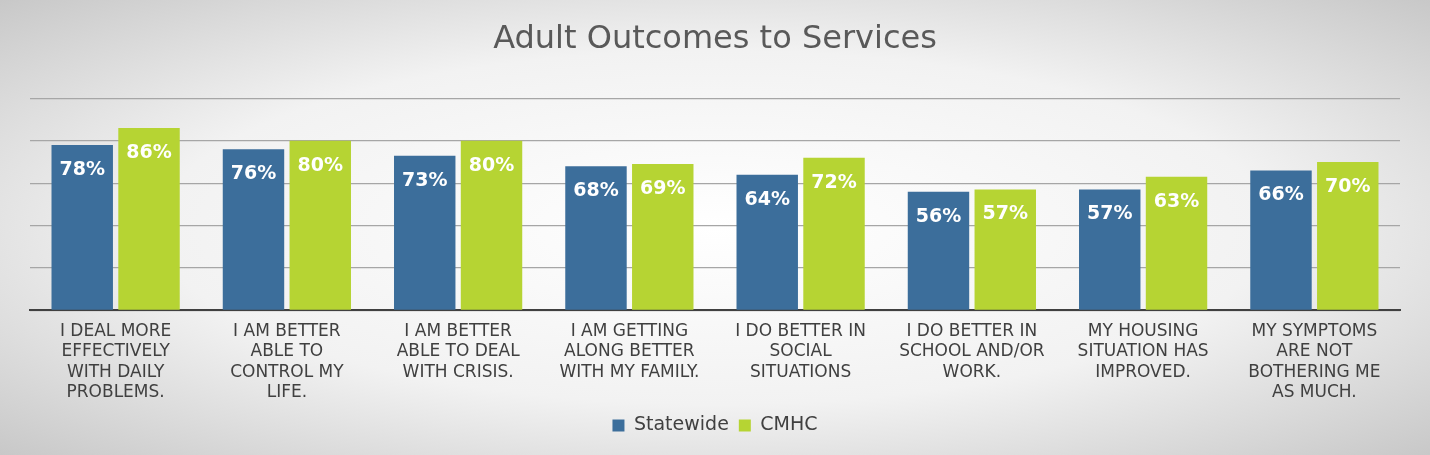  I want to click on legend-label: CMHC, so click(789, 423).